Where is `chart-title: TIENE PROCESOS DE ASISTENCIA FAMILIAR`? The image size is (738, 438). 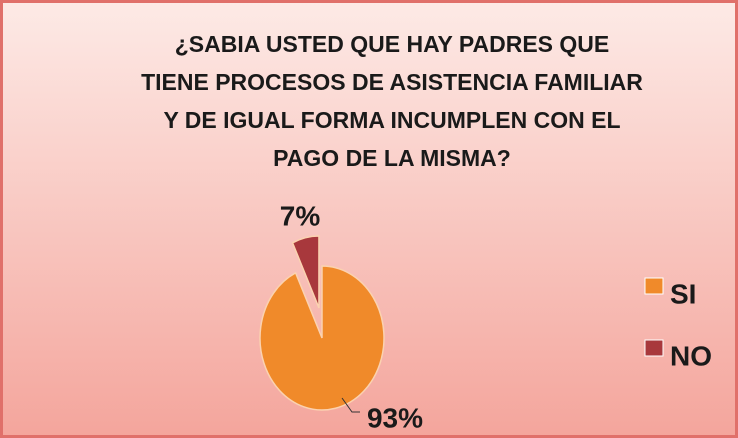 chart-title: TIENE PROCESOS DE ASISTENCIA FAMILIAR is located at coordinates (392, 82).